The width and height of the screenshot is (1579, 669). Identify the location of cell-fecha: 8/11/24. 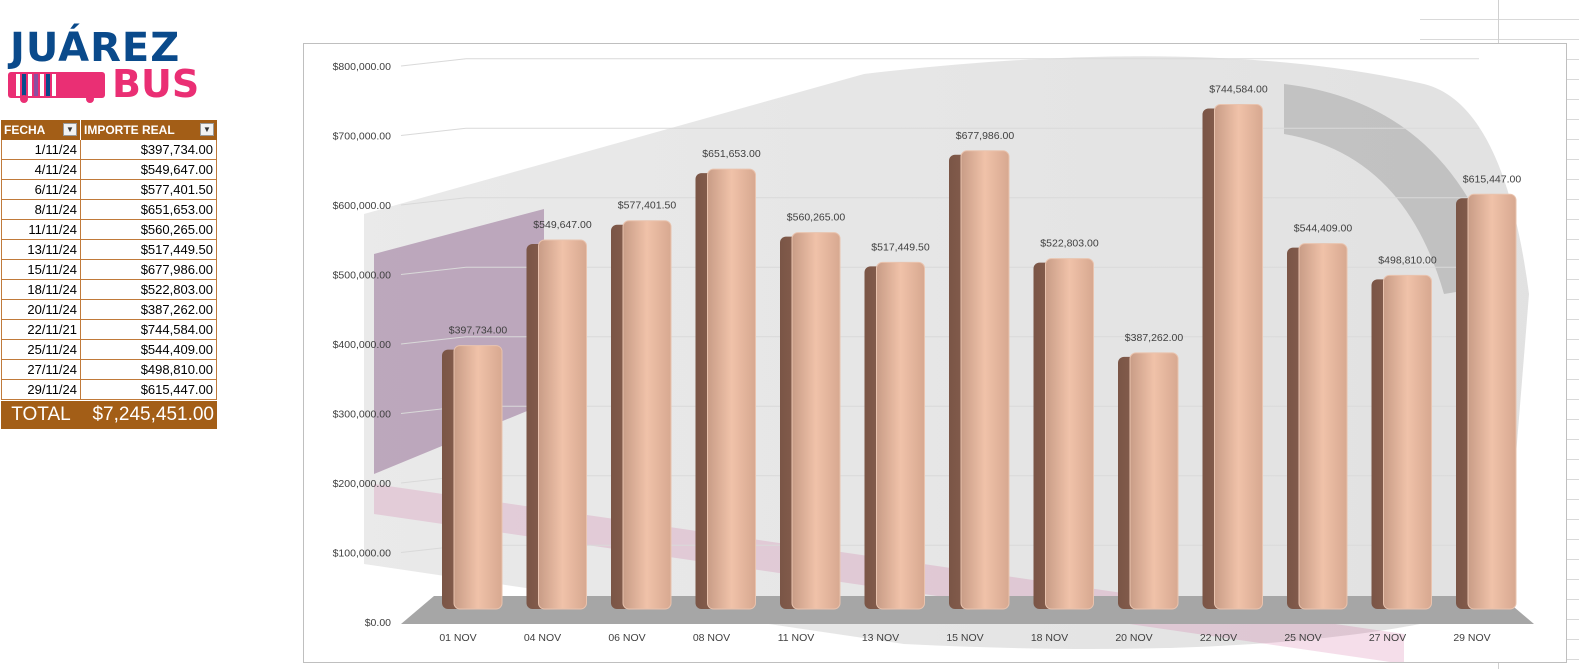
(41, 209).